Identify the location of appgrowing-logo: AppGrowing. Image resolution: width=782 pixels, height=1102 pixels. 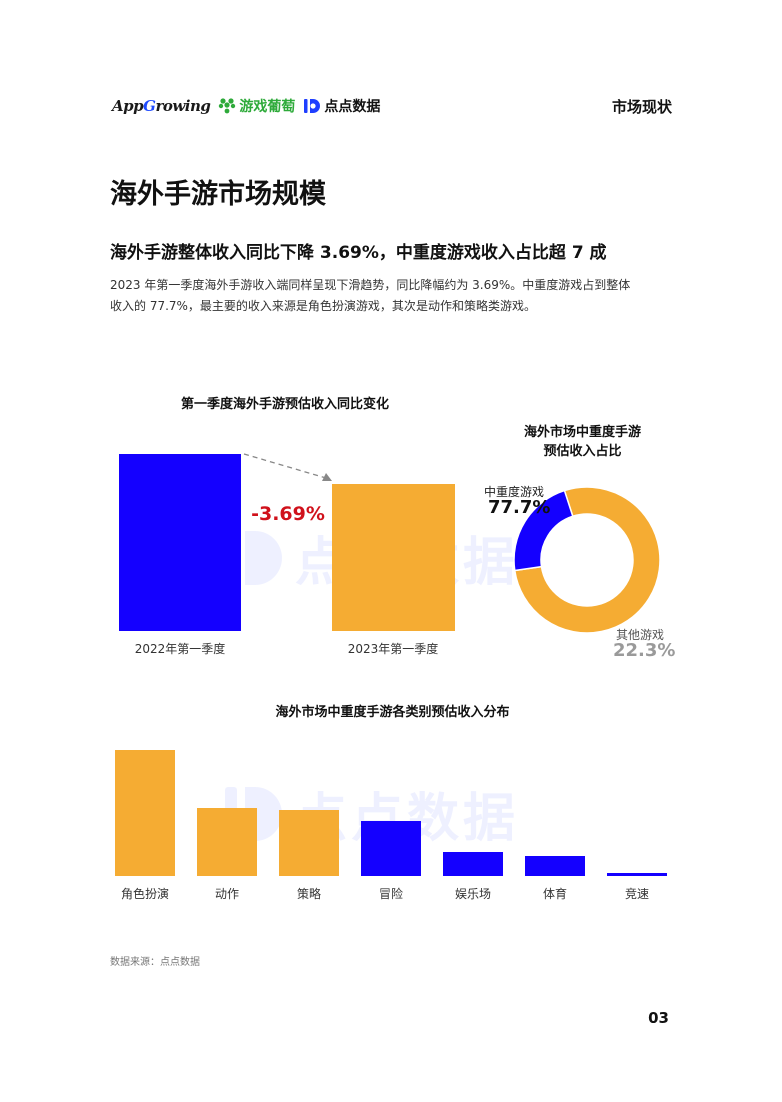
(161, 106).